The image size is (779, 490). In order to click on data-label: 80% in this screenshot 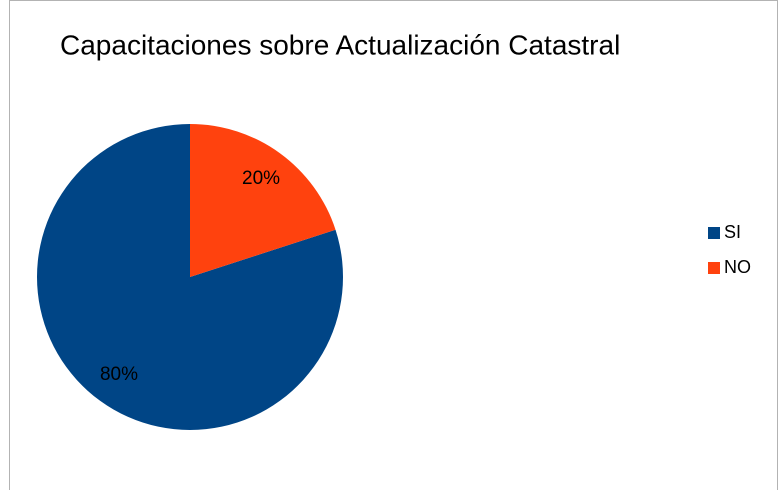, I will do `click(119, 374)`.